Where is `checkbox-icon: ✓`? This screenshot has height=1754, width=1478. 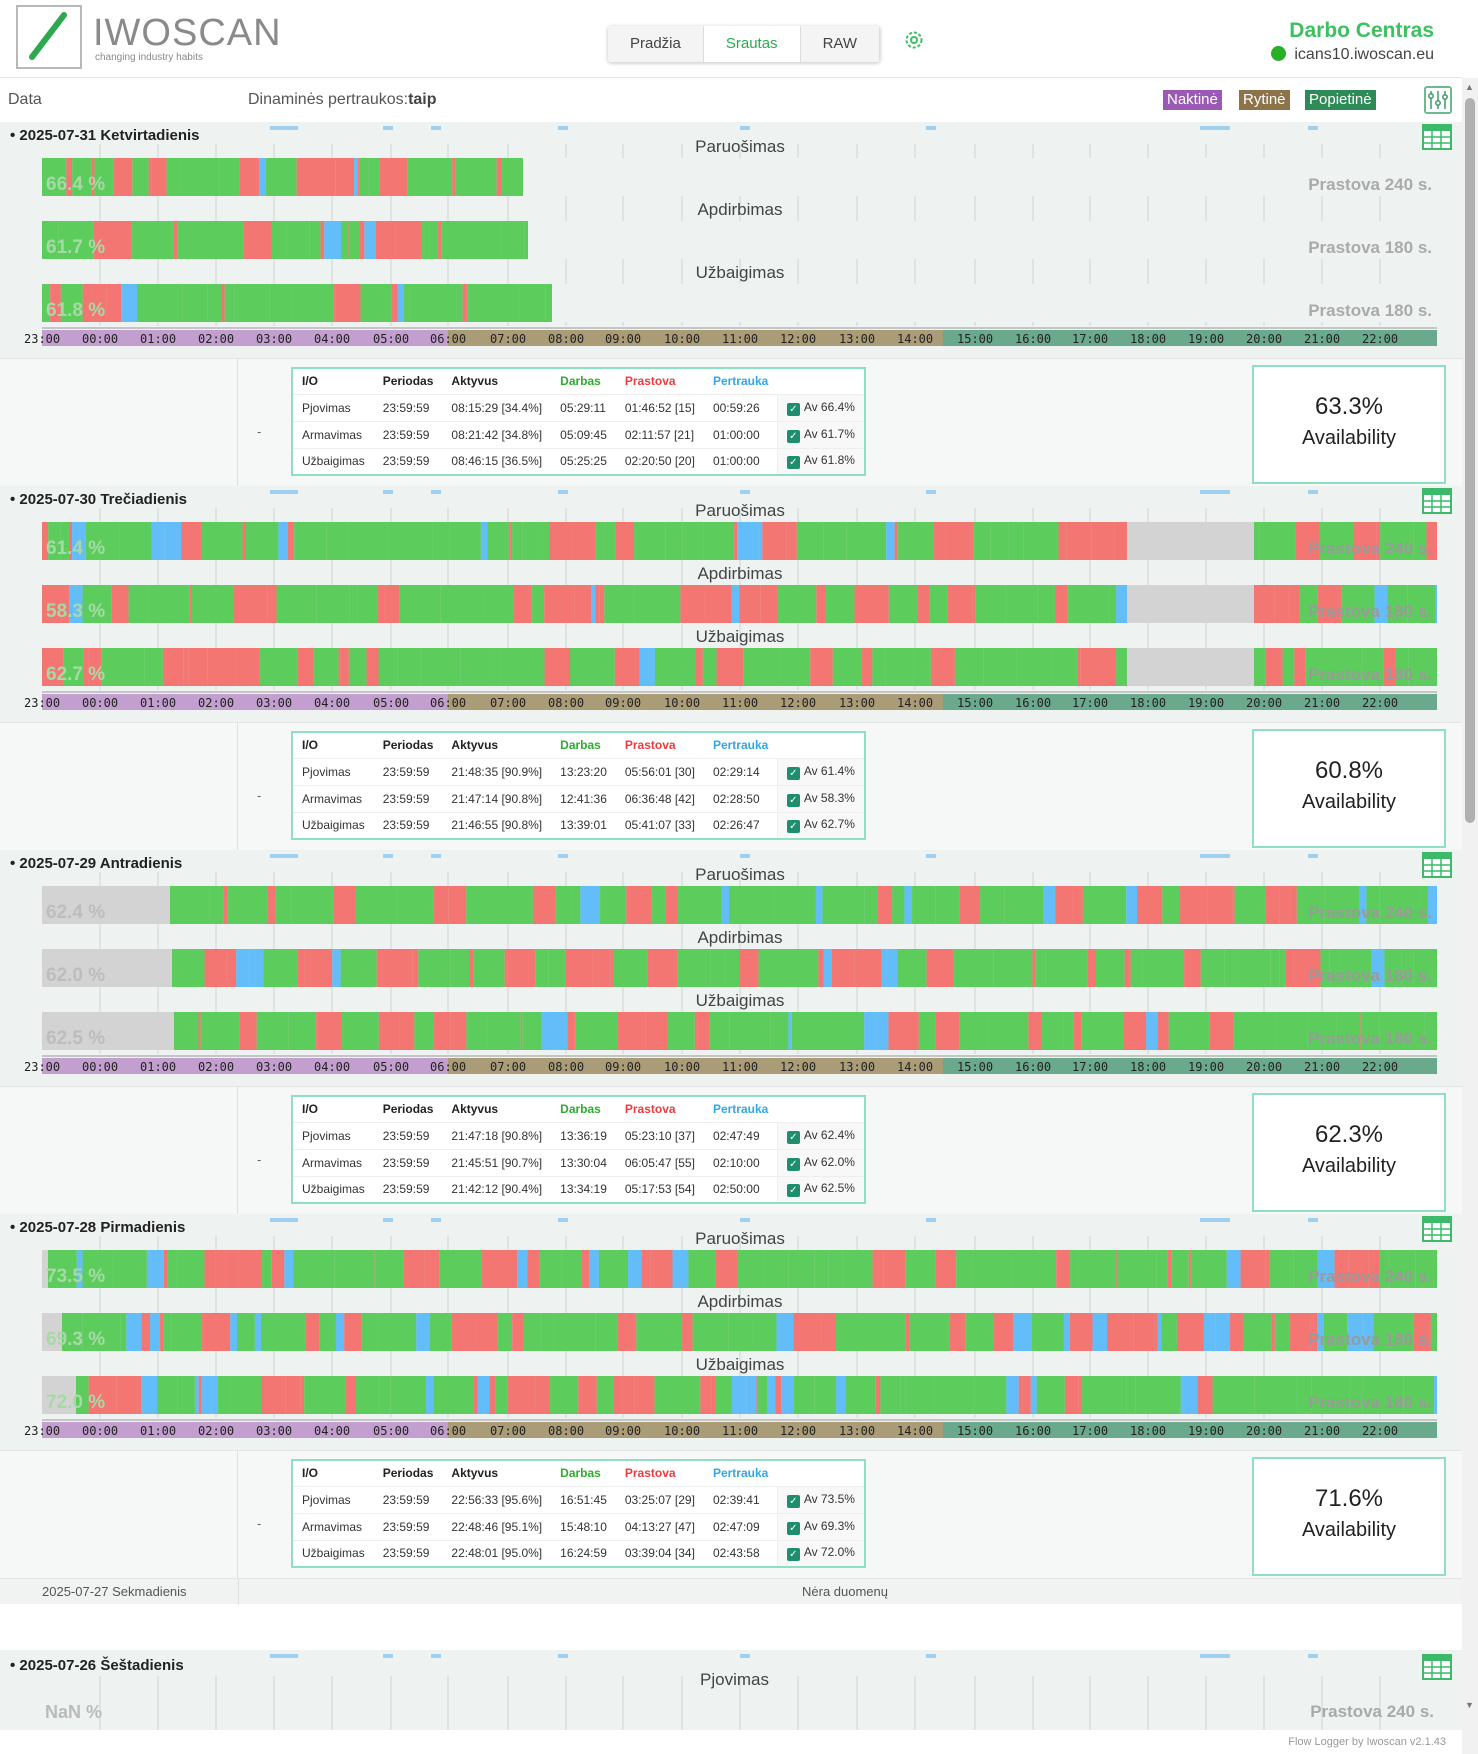
checkbox-icon: ✓ is located at coordinates (793, 1191).